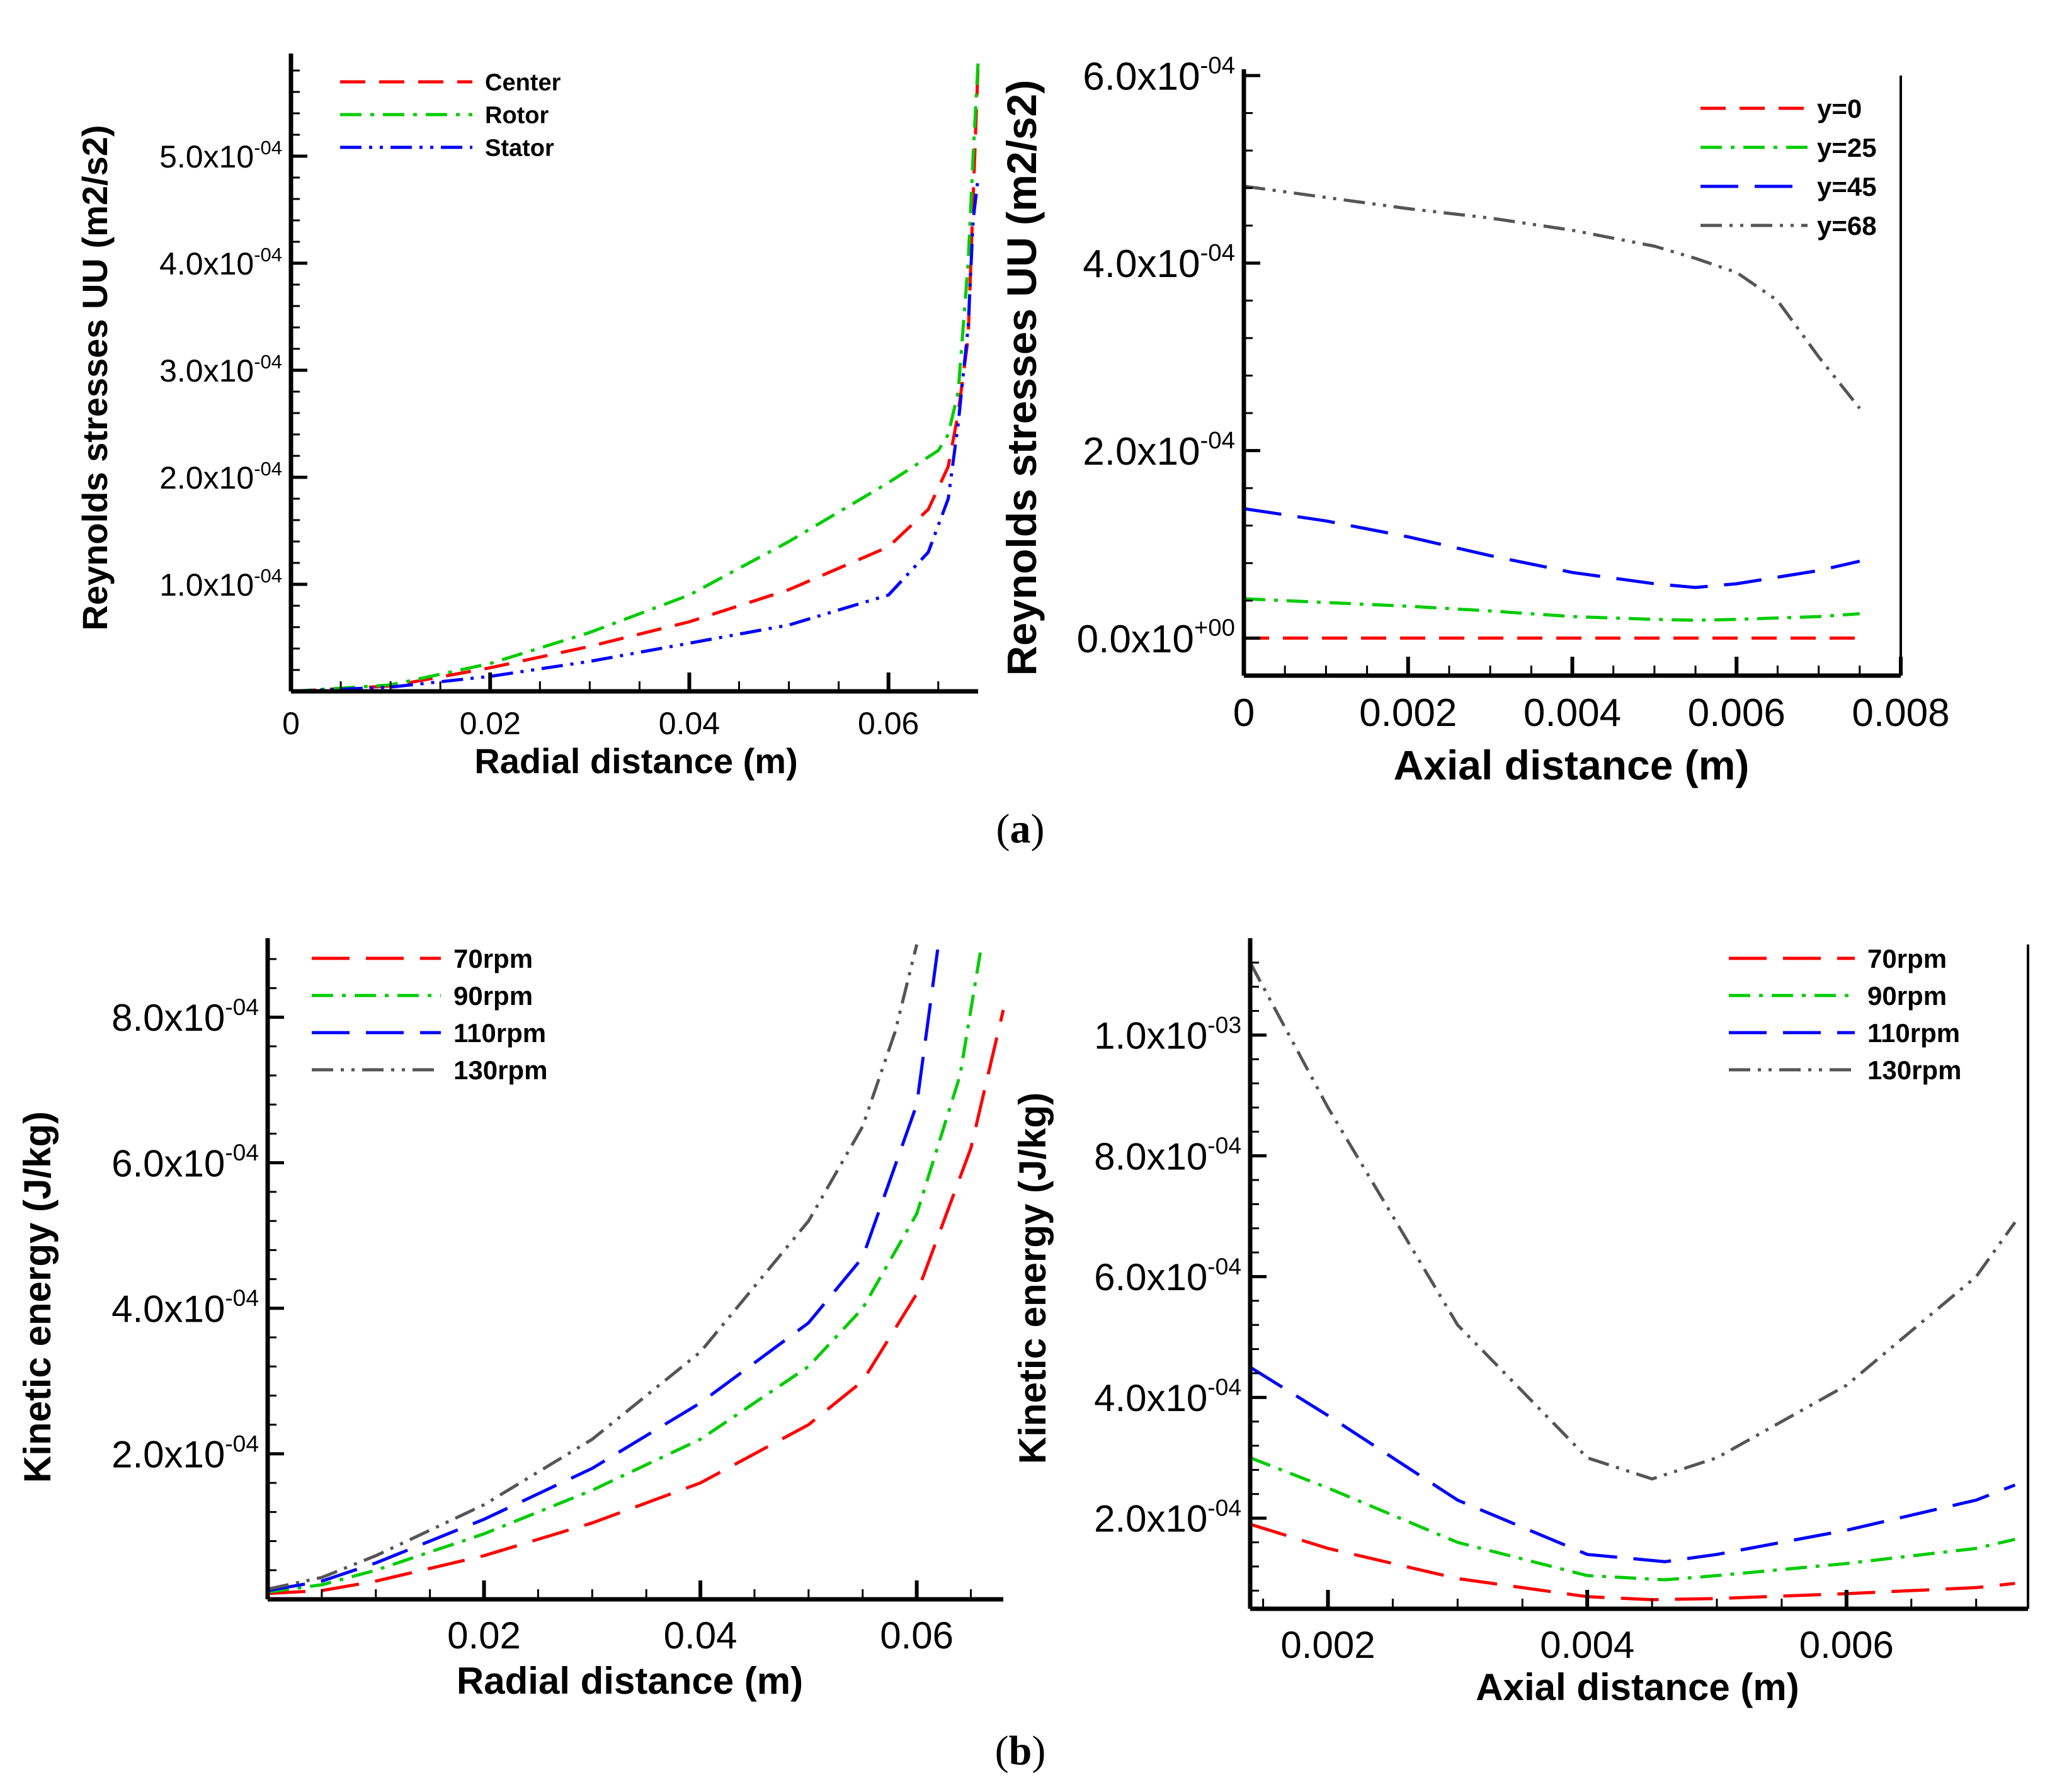 The height and width of the screenshot is (1792, 2045). Describe the element at coordinates (1003, 829) in the screenshot. I see `panel-label-a-open: (` at that location.